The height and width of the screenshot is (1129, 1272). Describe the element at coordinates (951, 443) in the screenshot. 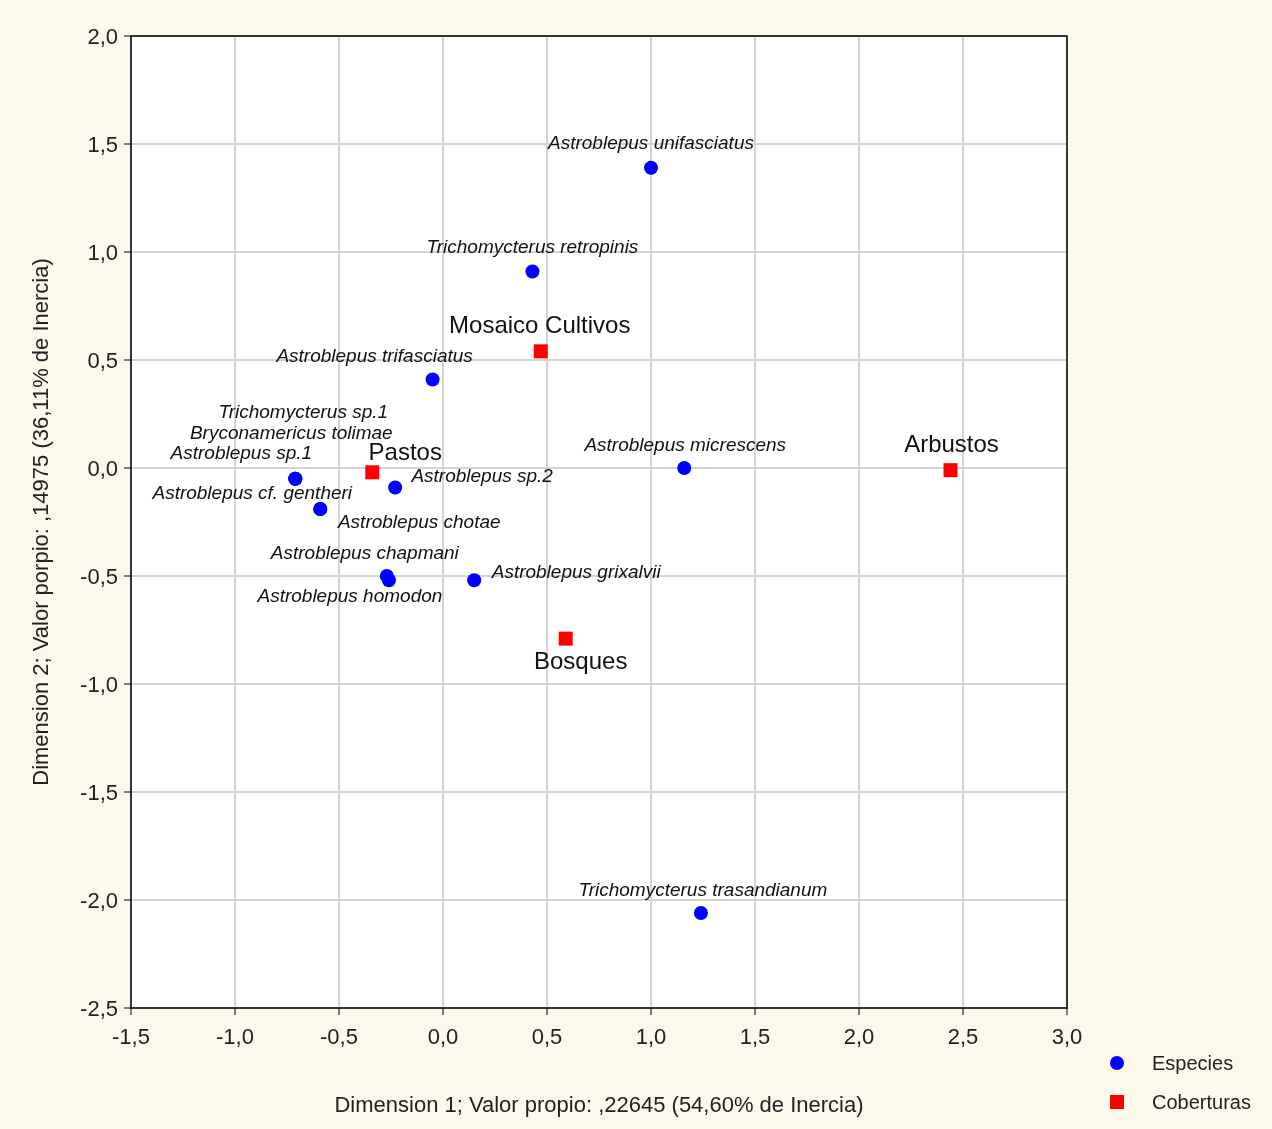

I see `annotation: Arbustos` at that location.